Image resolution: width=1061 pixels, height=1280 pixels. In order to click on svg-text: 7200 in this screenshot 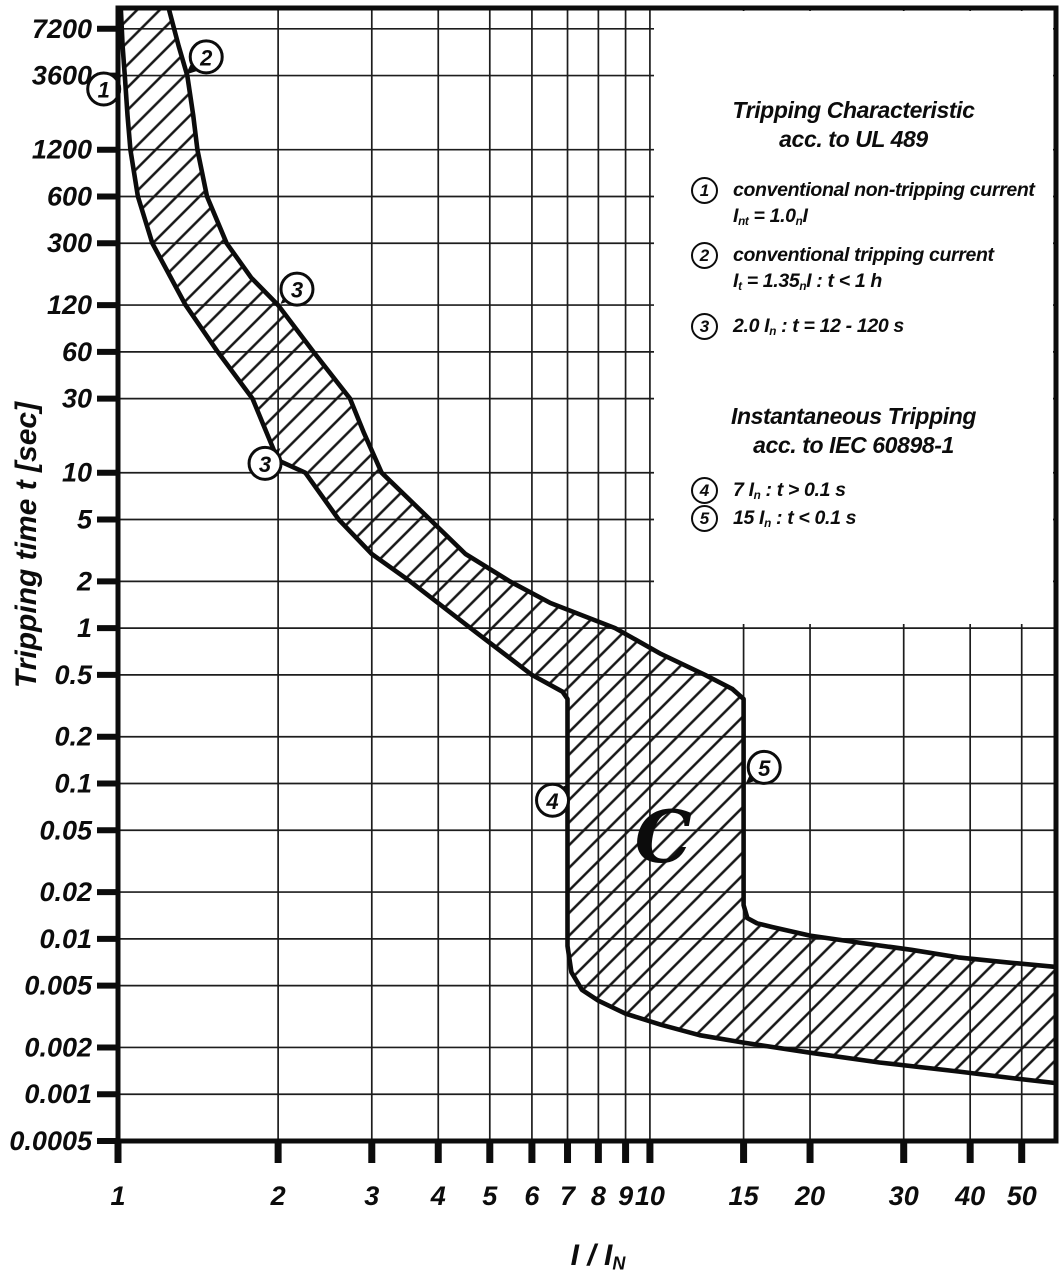, I will do `click(62, 29)`.